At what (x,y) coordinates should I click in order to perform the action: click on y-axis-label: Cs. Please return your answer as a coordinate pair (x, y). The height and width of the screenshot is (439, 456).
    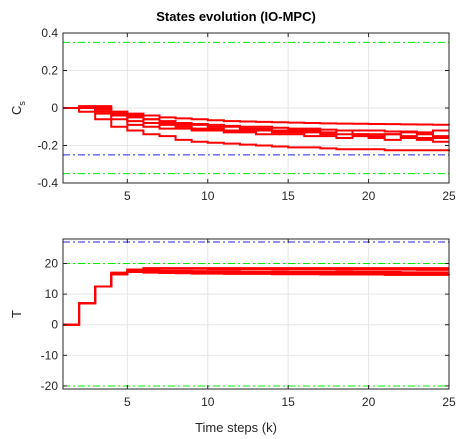
    Looking at the image, I should click on (18, 108).